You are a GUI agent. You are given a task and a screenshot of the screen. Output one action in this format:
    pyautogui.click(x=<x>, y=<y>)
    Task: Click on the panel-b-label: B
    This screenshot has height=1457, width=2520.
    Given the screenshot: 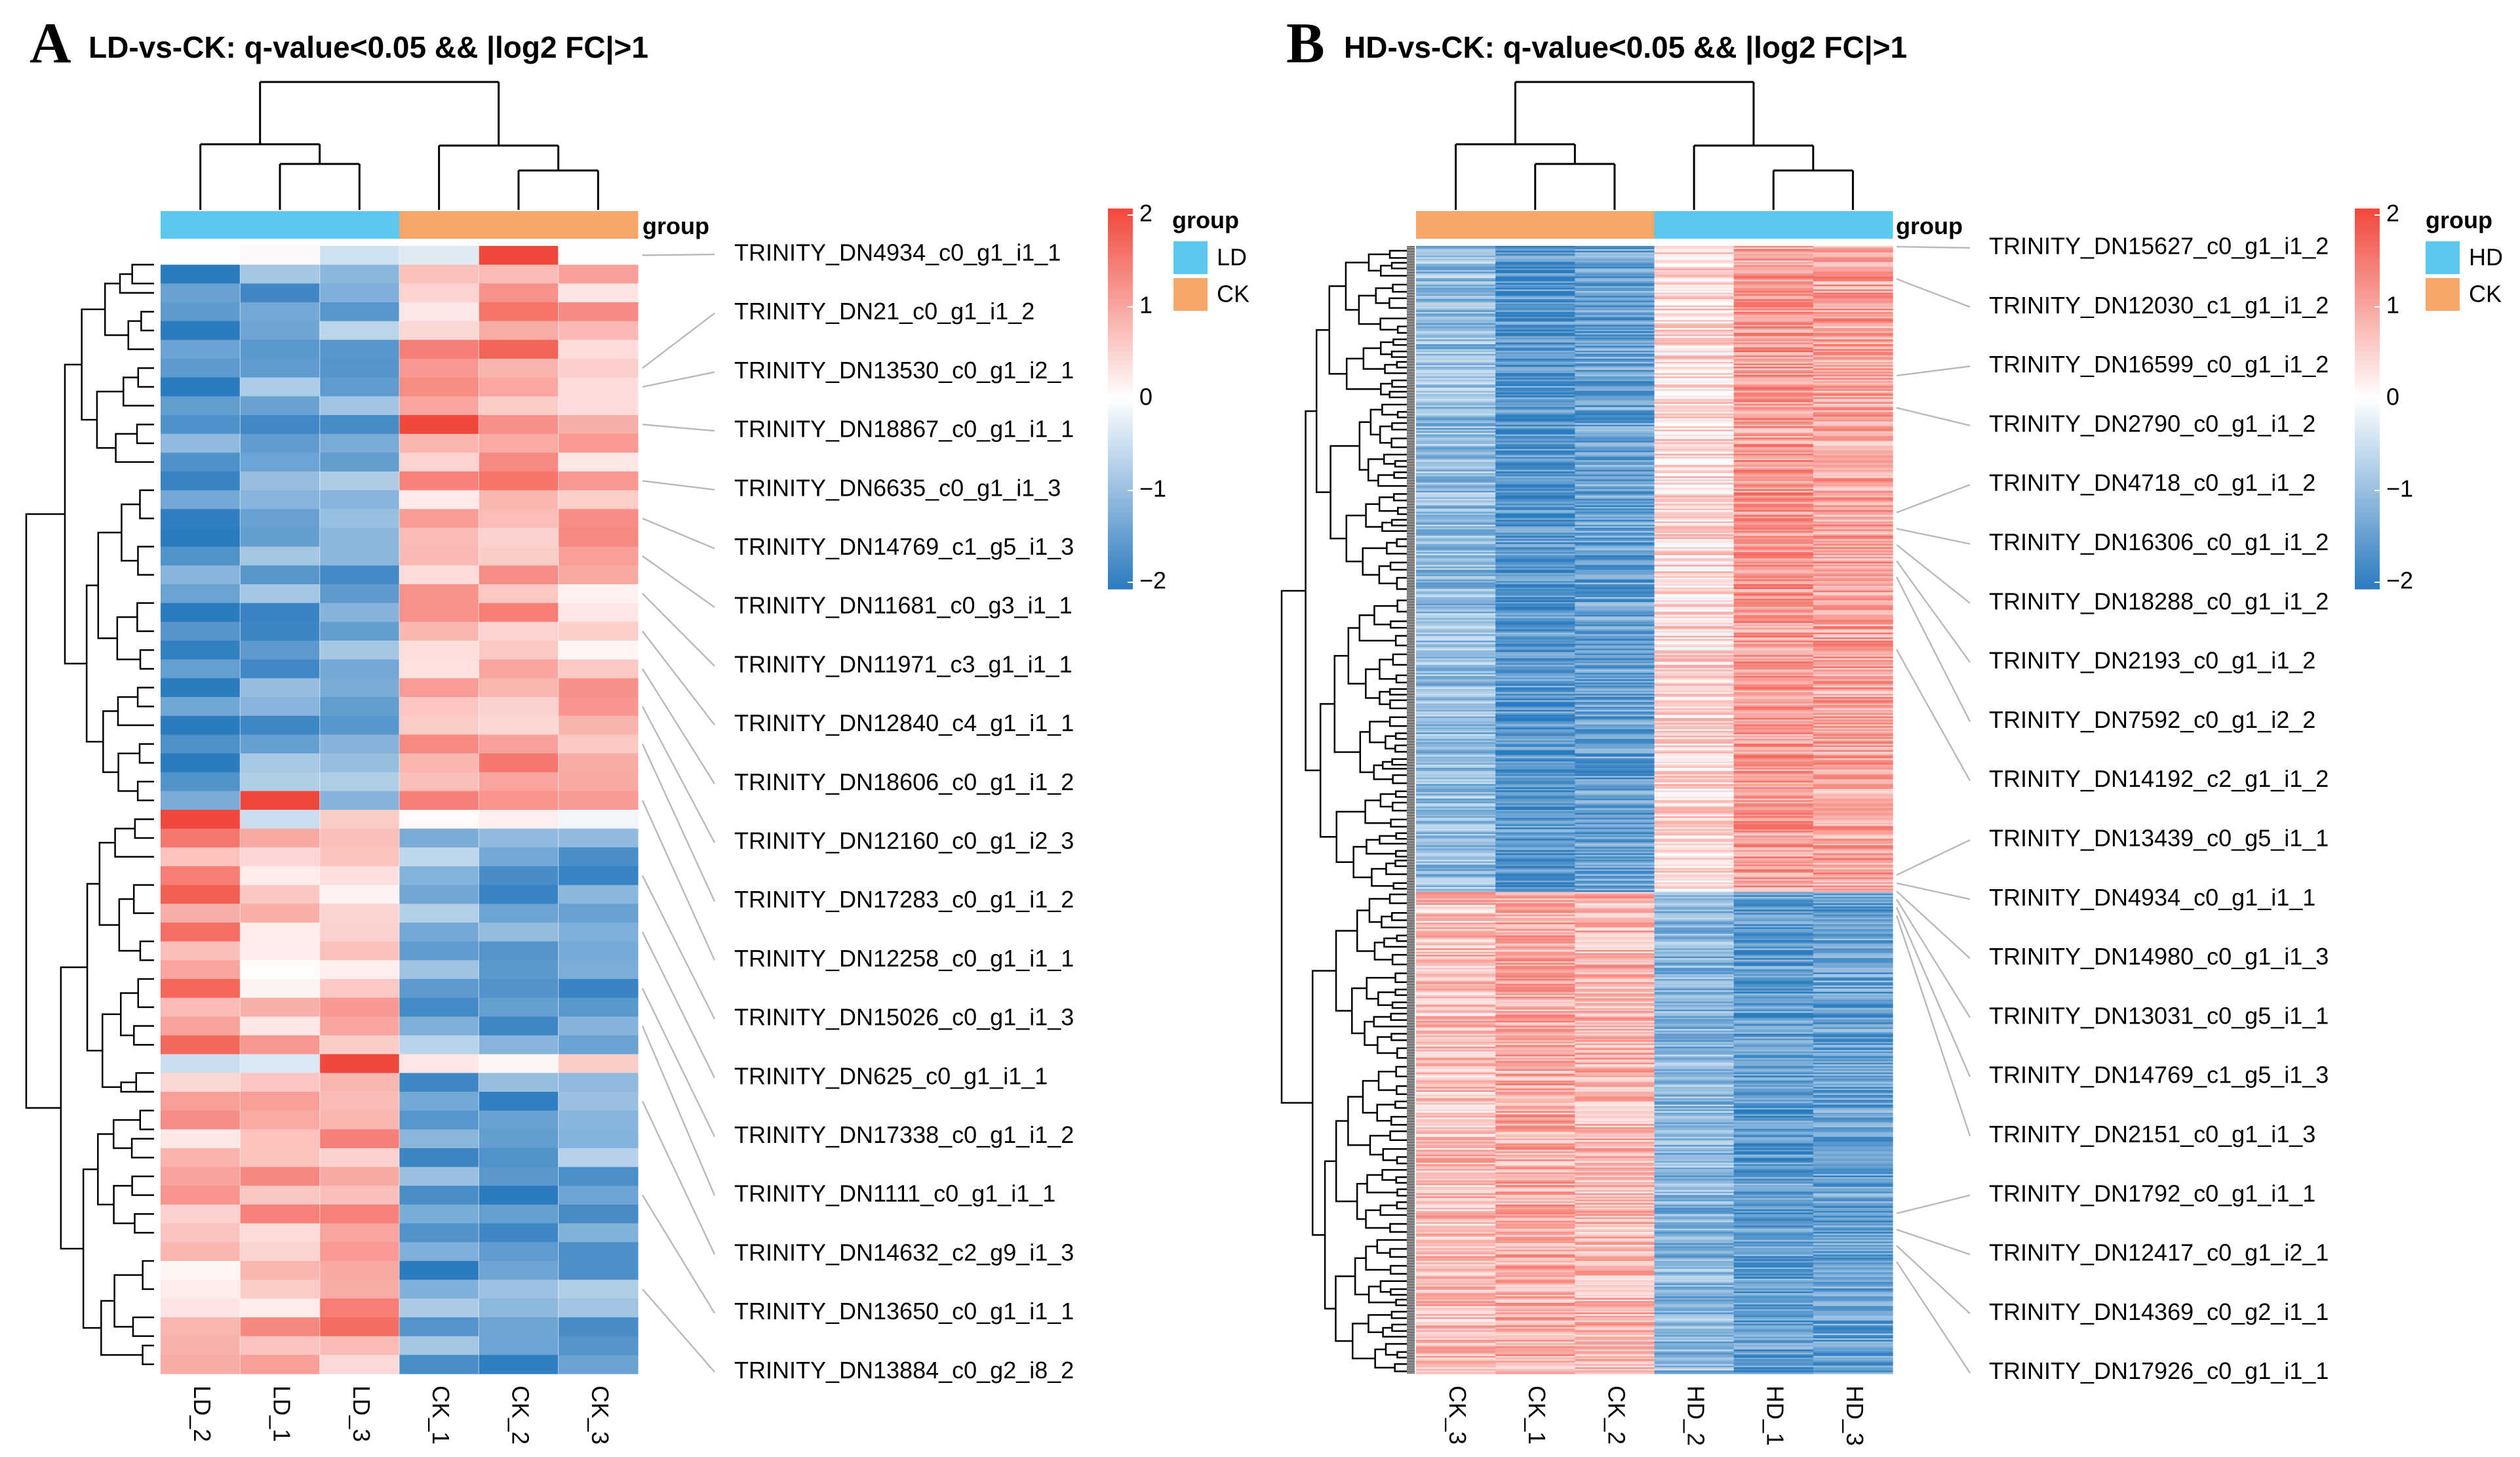 What is the action you would take?
    pyautogui.click(x=1305, y=43)
    